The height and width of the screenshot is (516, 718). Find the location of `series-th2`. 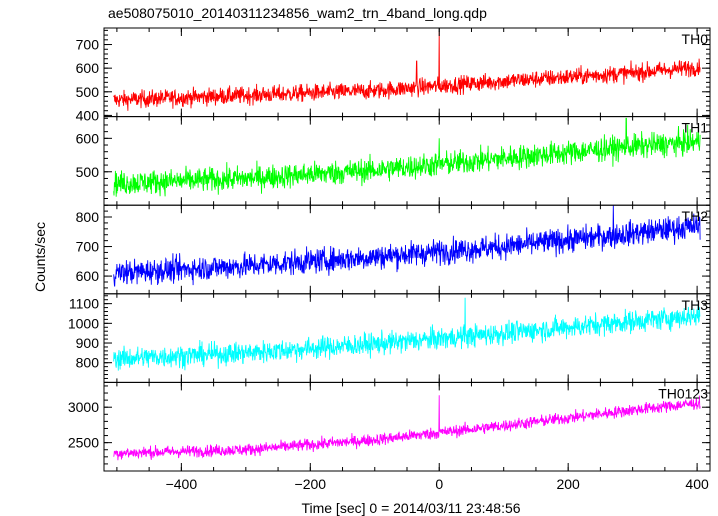

series-th2 is located at coordinates (407, 246).